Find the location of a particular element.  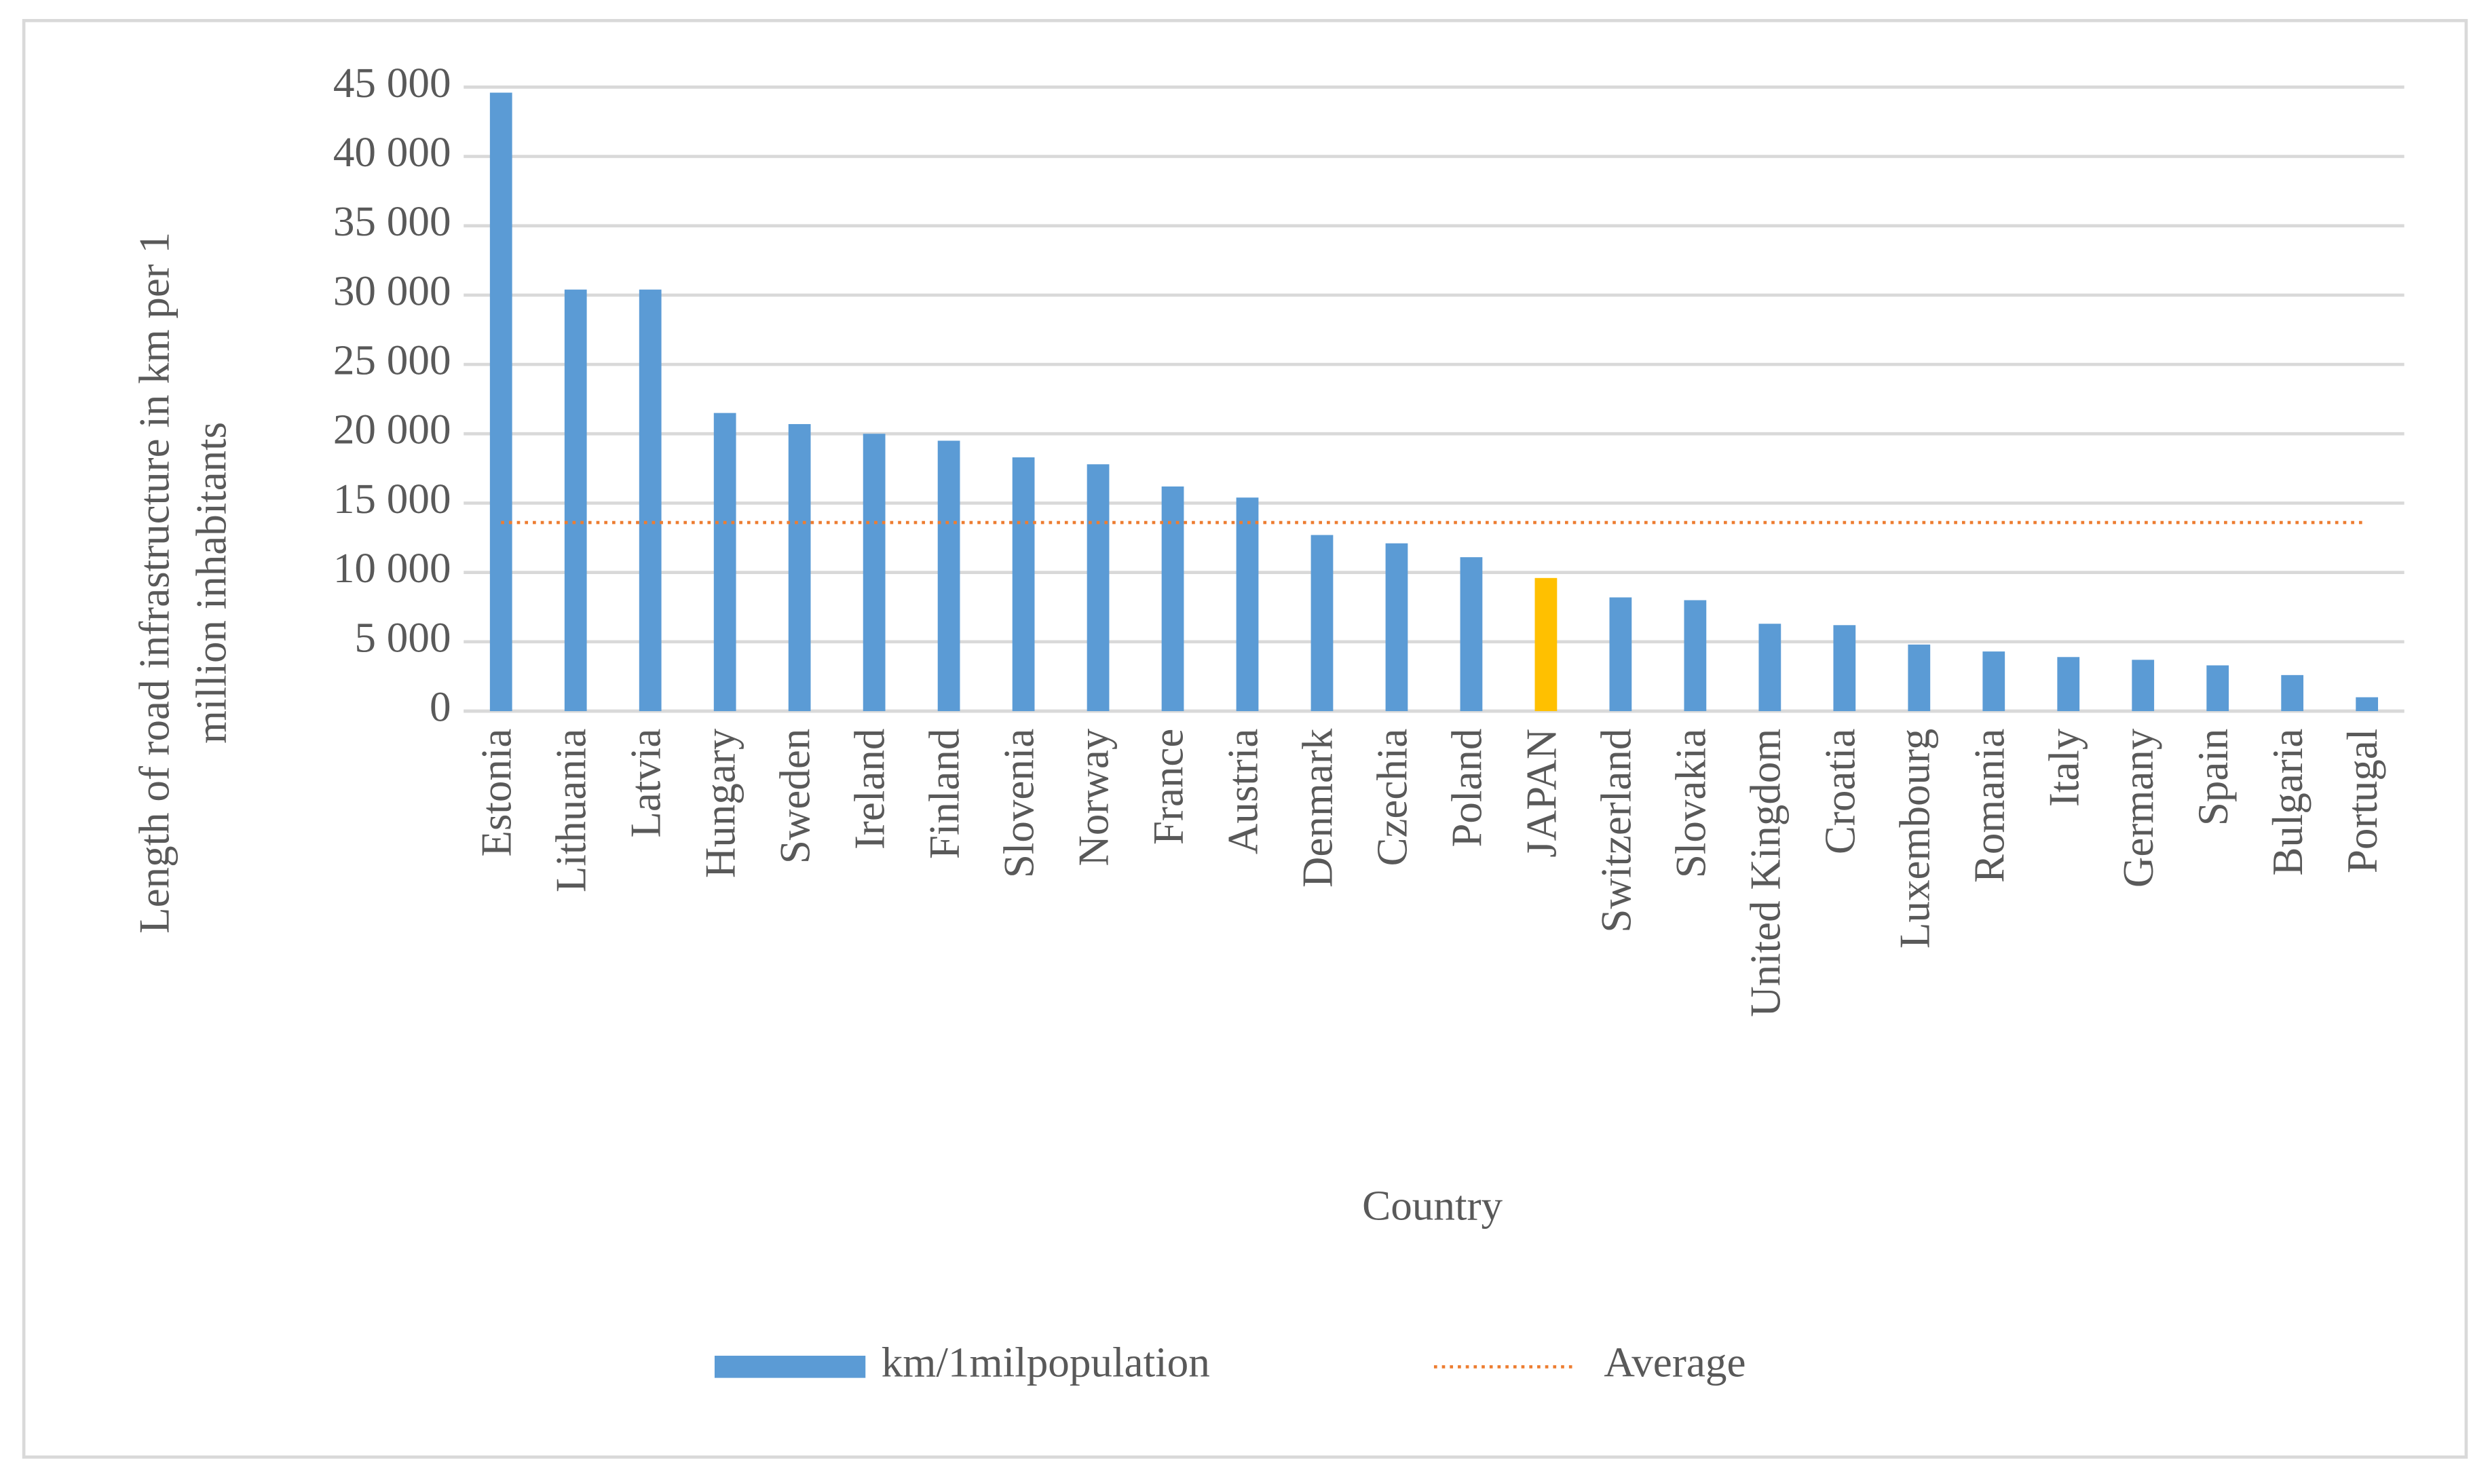

y-tick-label: 5 000 is located at coordinates (403, 637).